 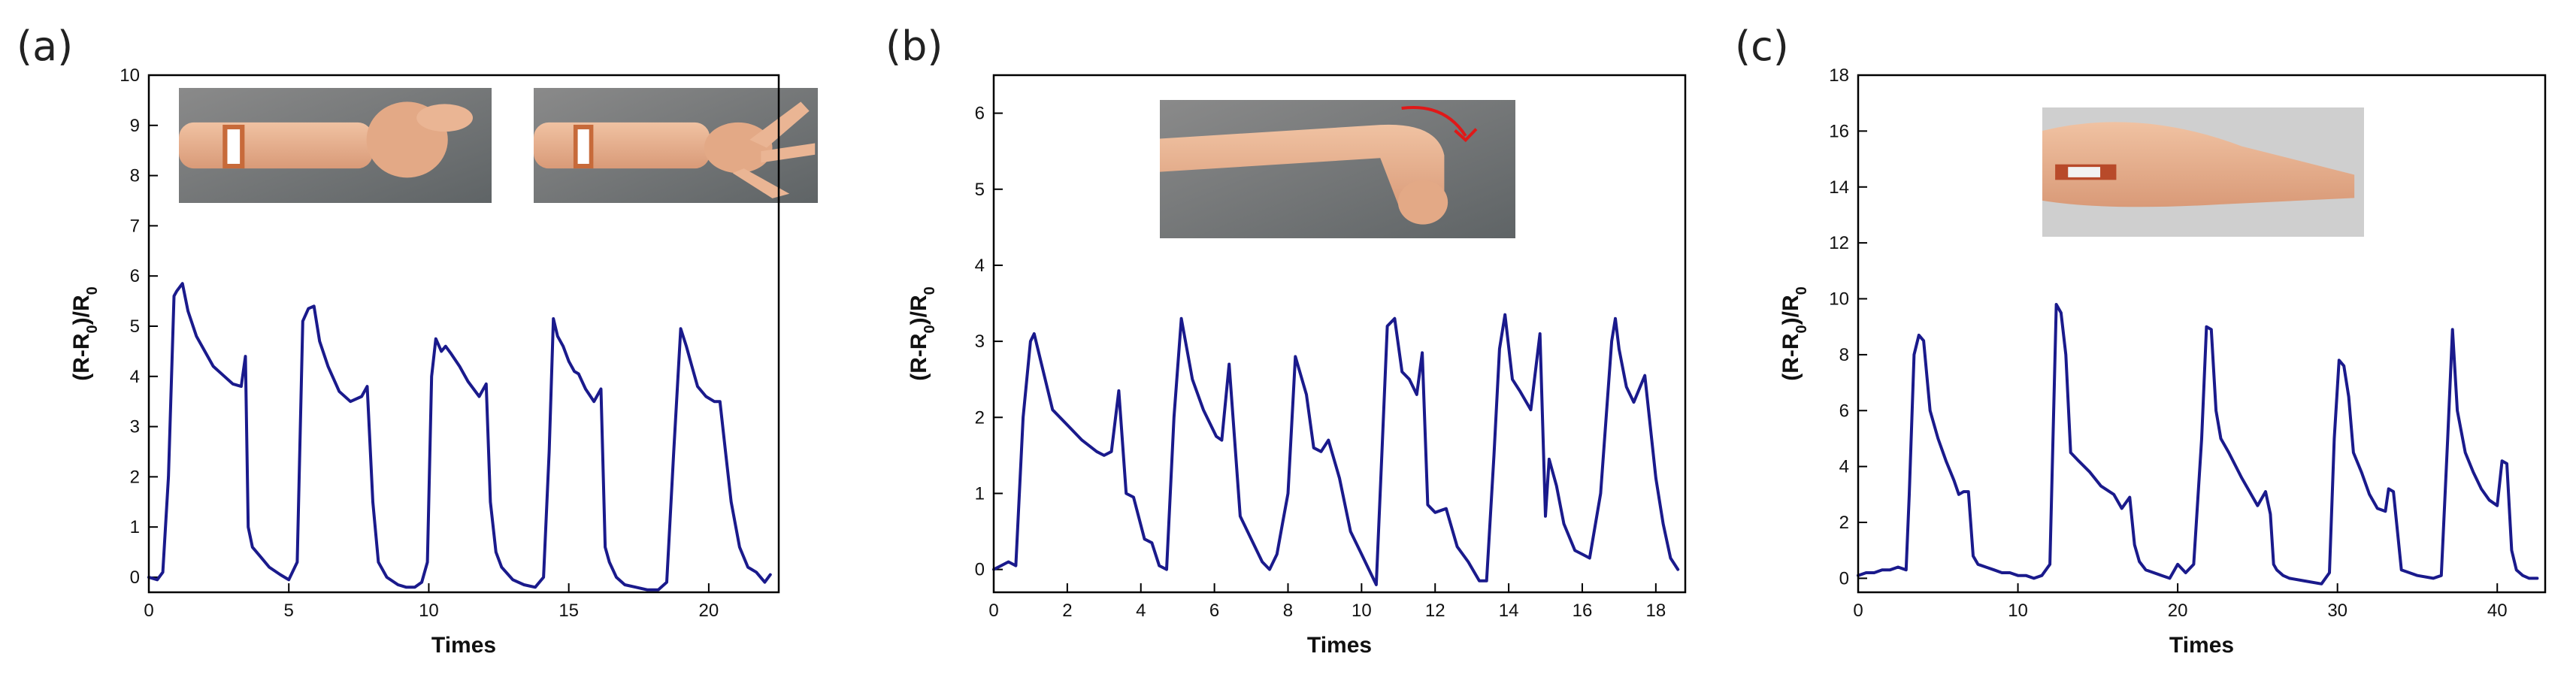 What do you see at coordinates (1214, 611) in the screenshot?
I see `x-tick-label: 6` at bounding box center [1214, 611].